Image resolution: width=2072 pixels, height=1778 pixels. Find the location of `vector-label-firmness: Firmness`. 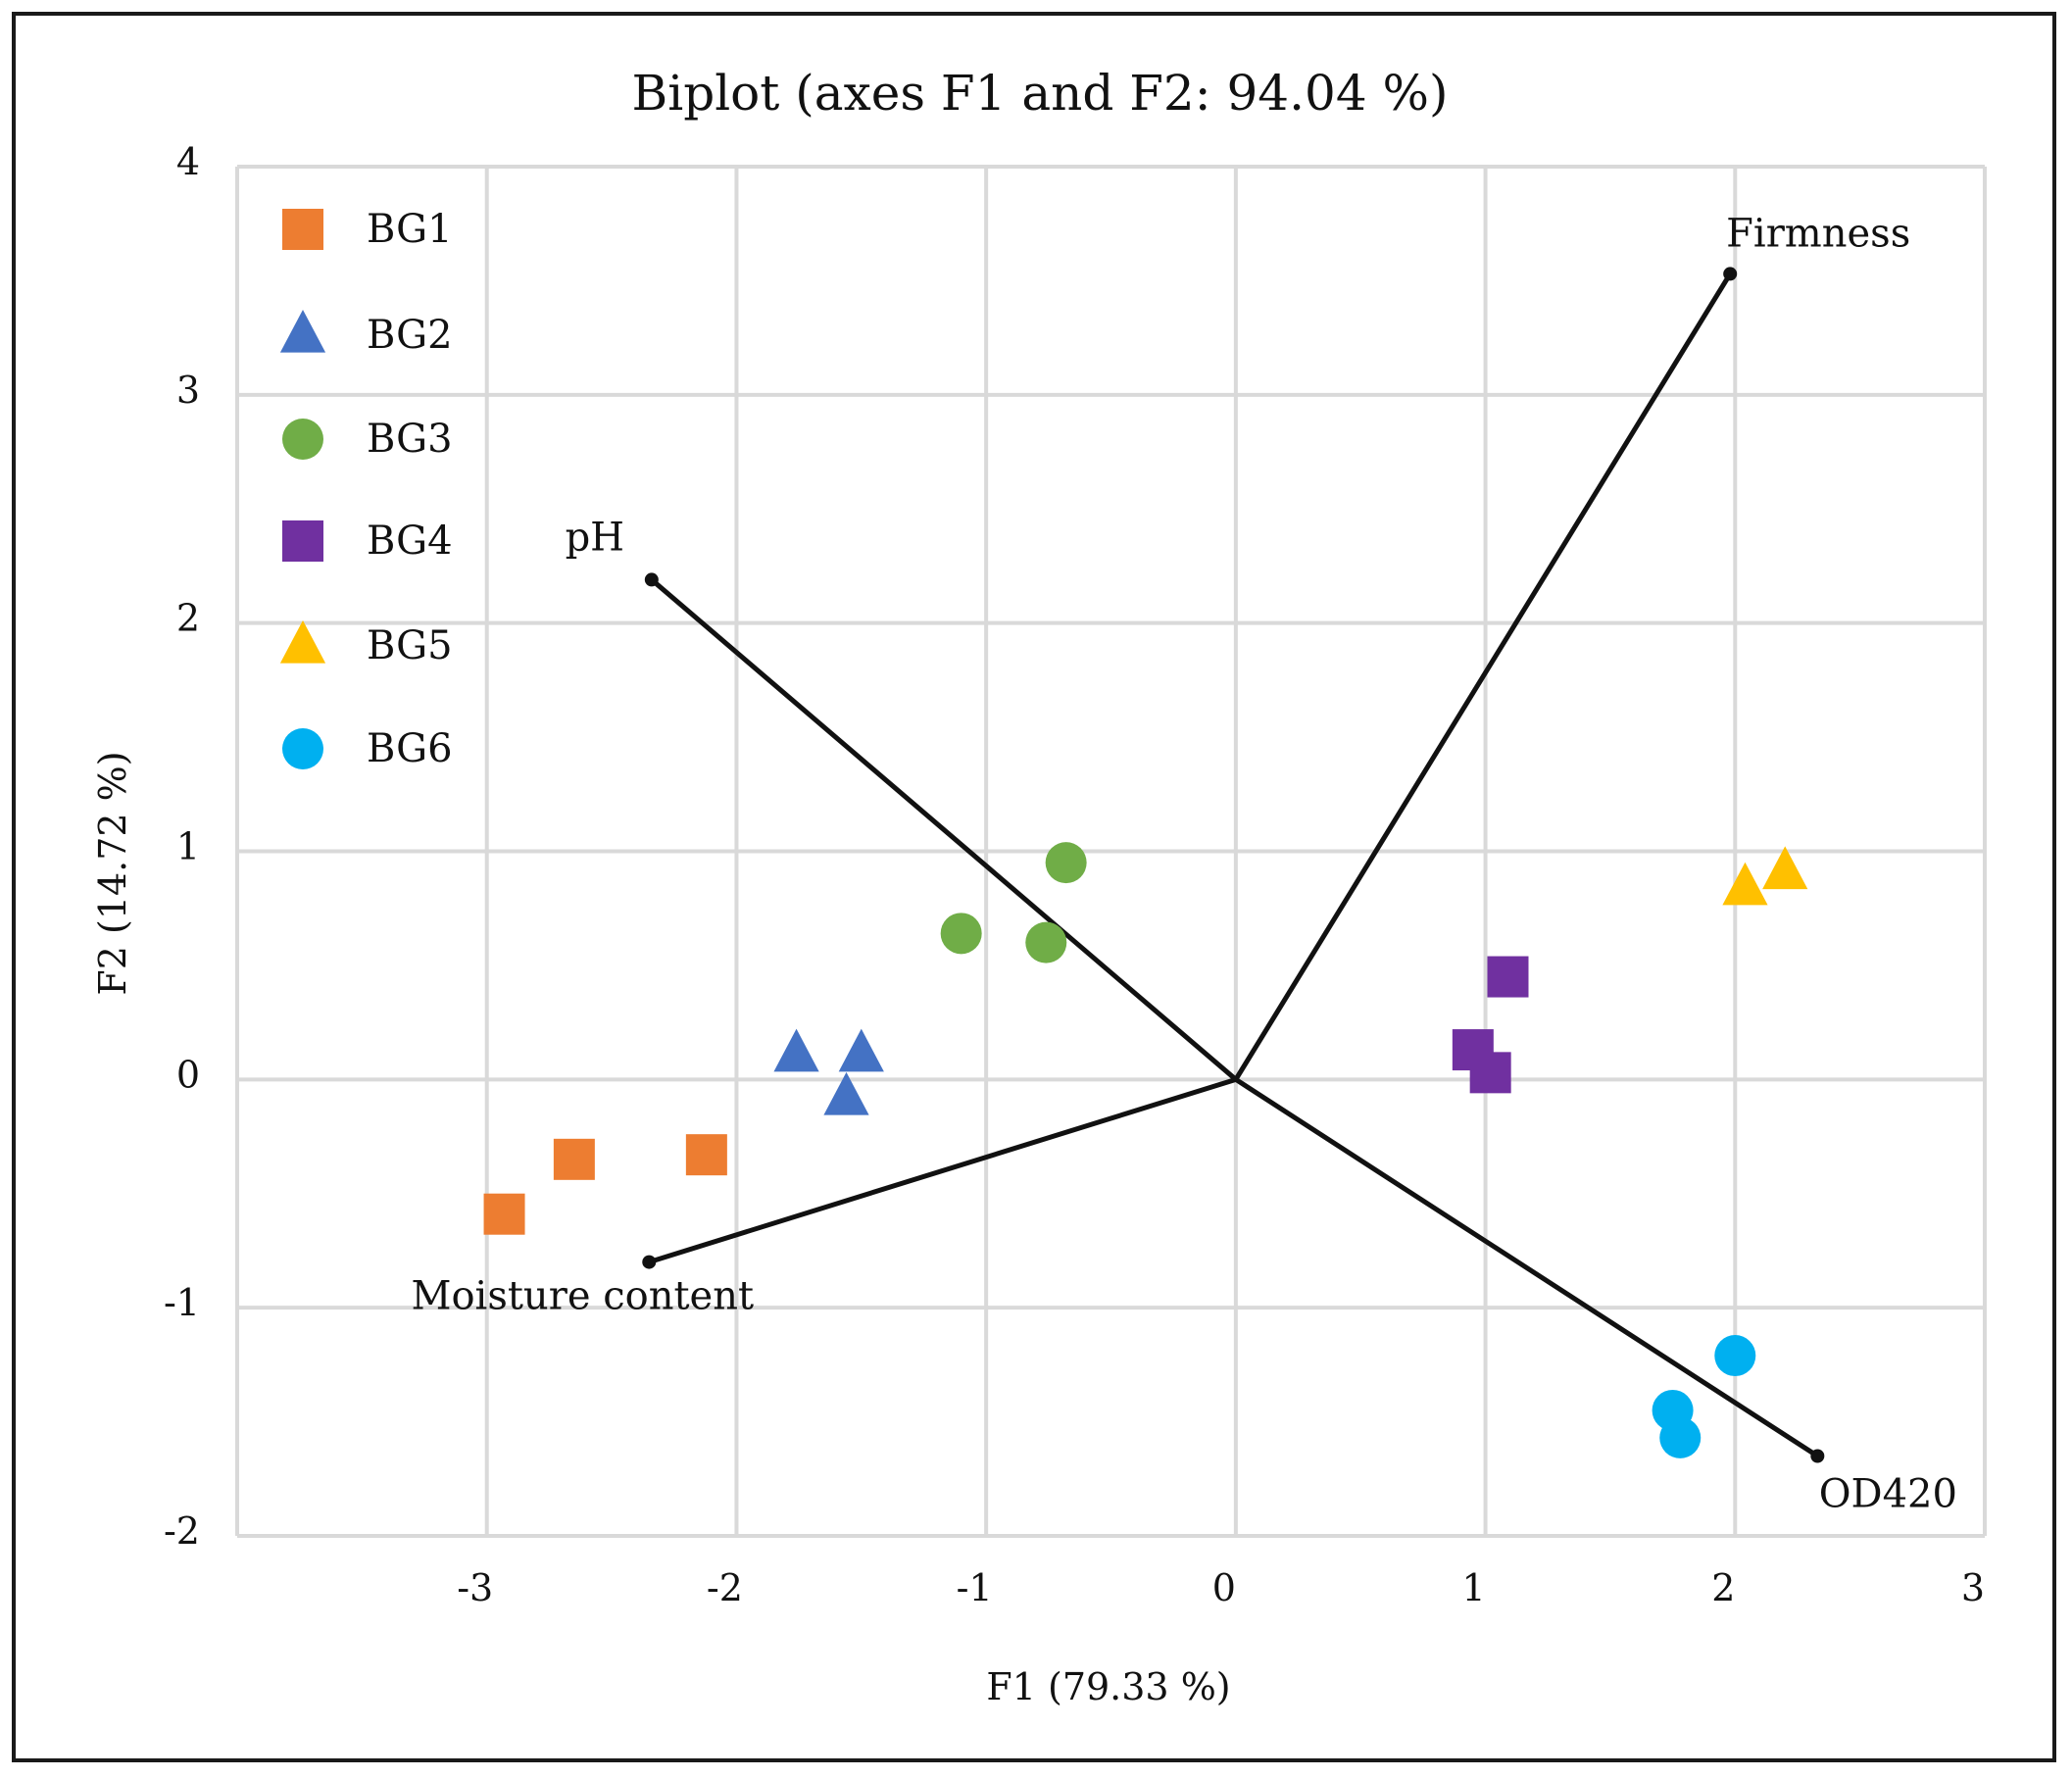

vector-label-firmness: Firmness is located at coordinates (1818, 233).